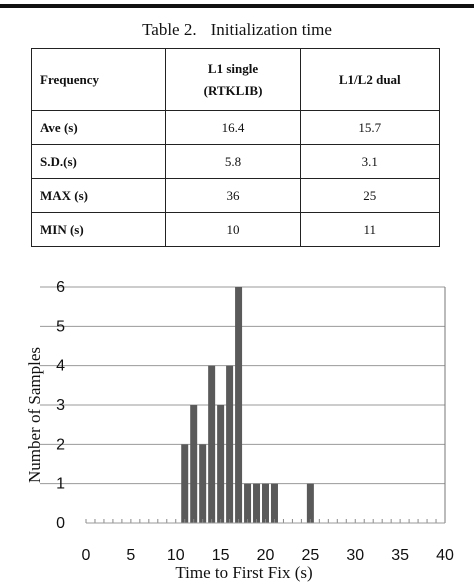 The width and height of the screenshot is (474, 582). I want to click on header-l1-single-line2: (RTKLIB), so click(233, 90).